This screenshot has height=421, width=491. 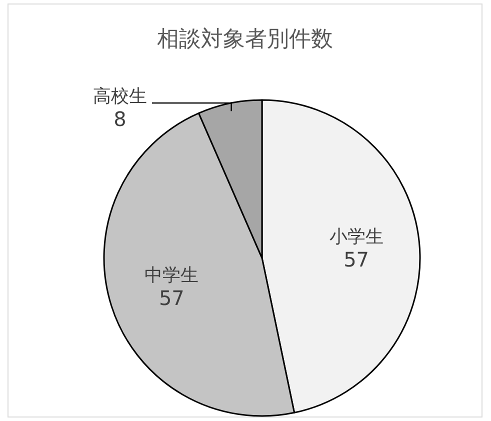 What do you see at coordinates (171, 275) in the screenshot?
I see `slice-label: 中学生` at bounding box center [171, 275].